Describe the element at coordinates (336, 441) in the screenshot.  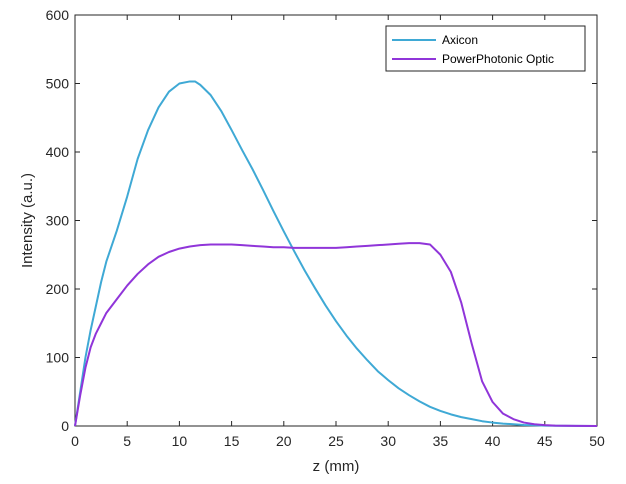
I see `x-tick-label: 25` at that location.